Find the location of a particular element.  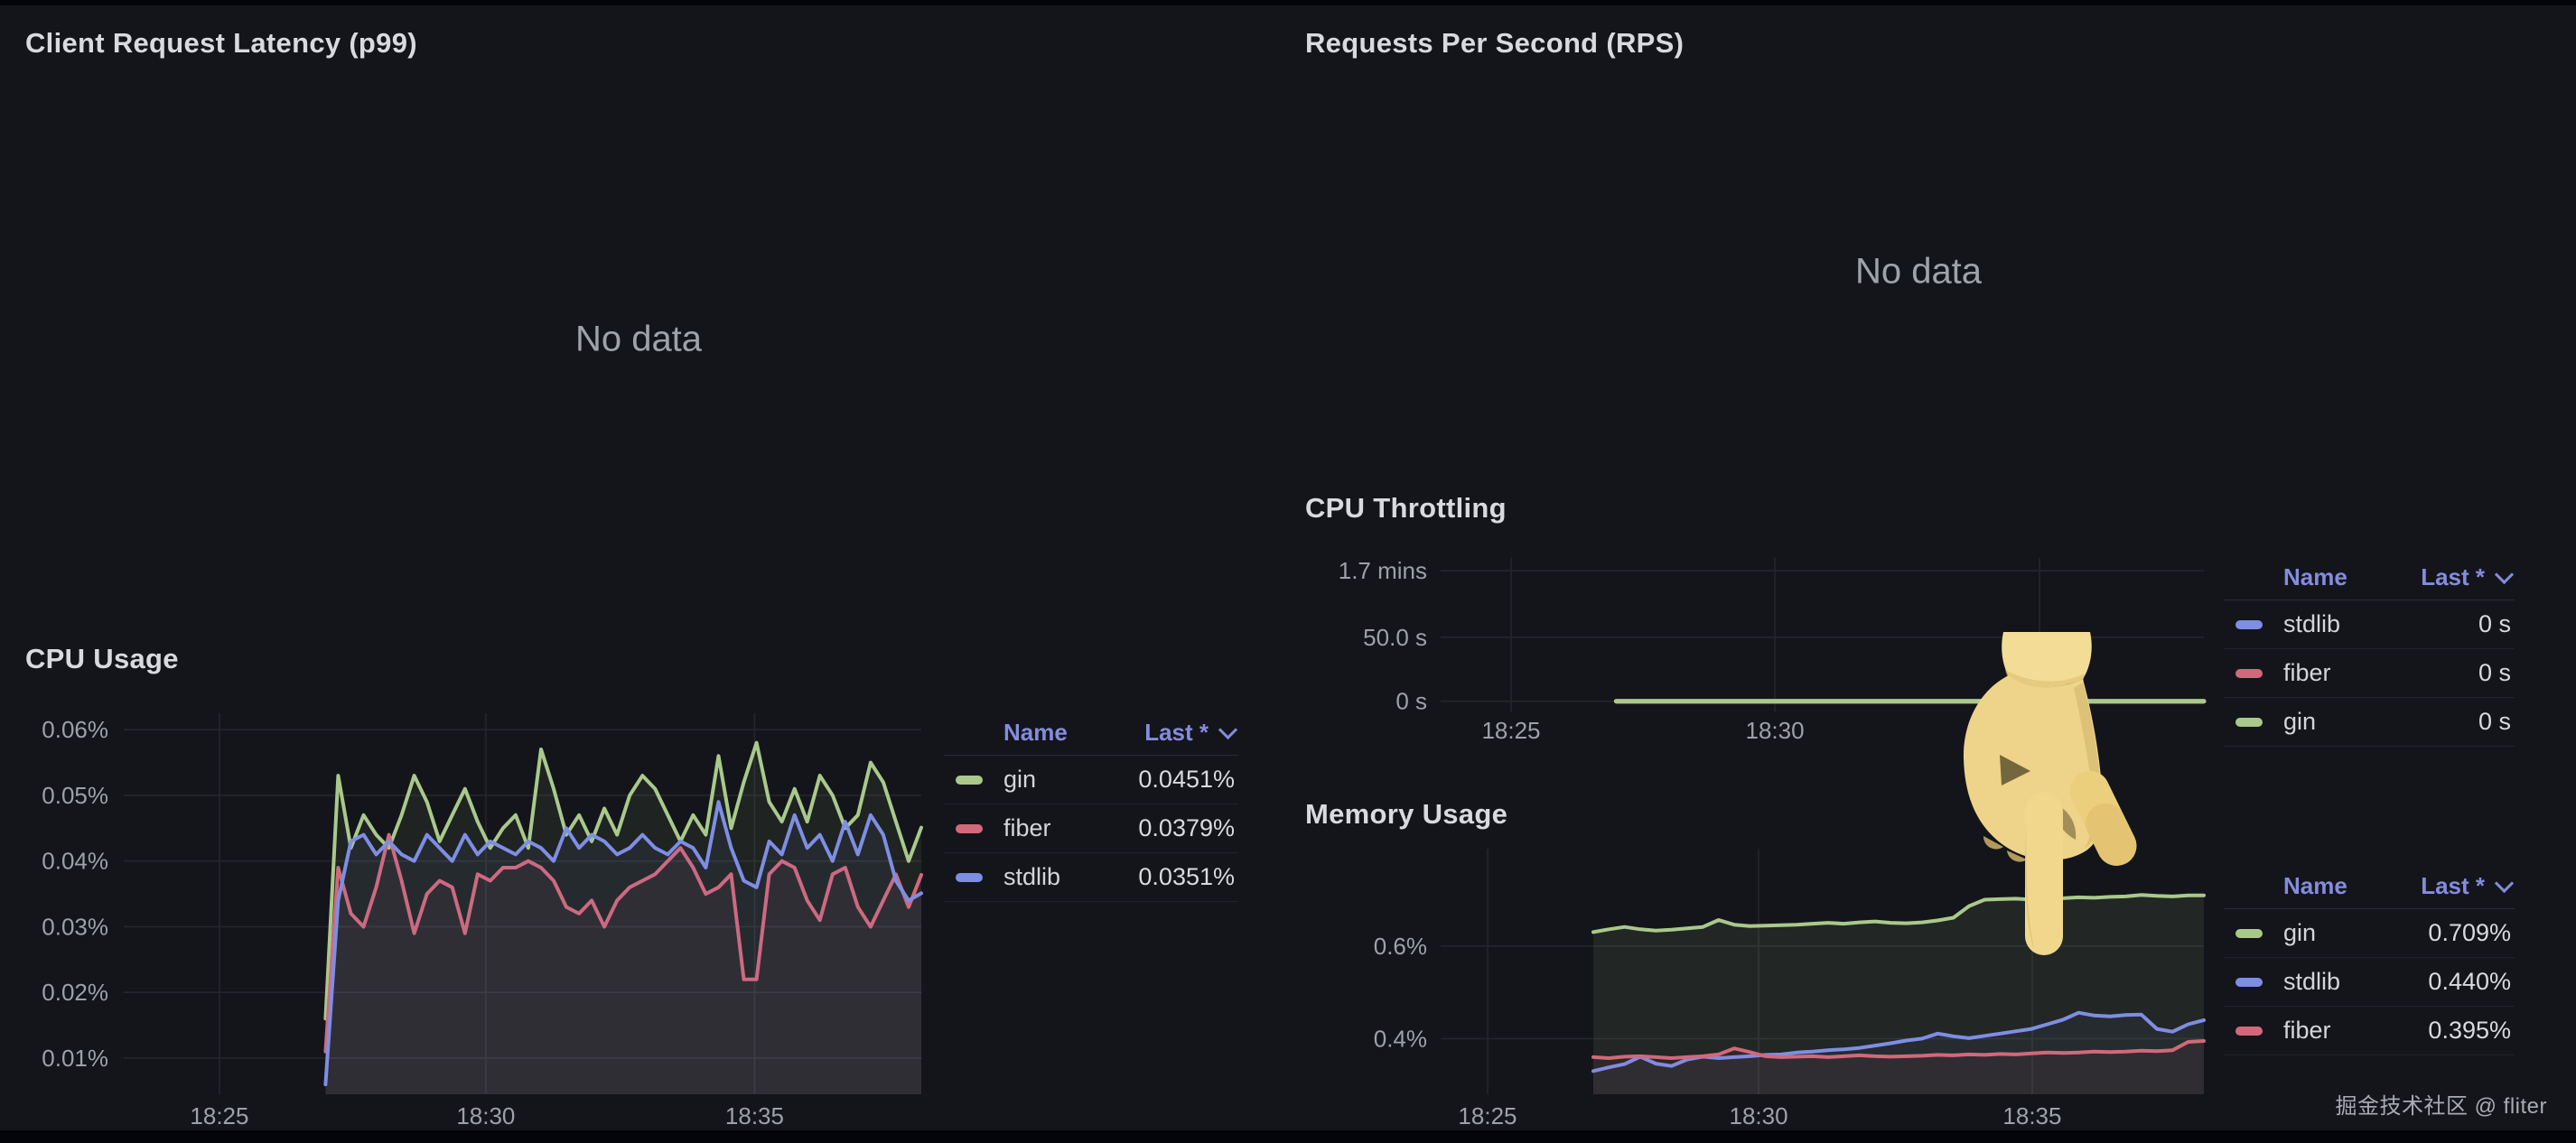

panel-title-memory: Memory Usage is located at coordinates (1406, 814).